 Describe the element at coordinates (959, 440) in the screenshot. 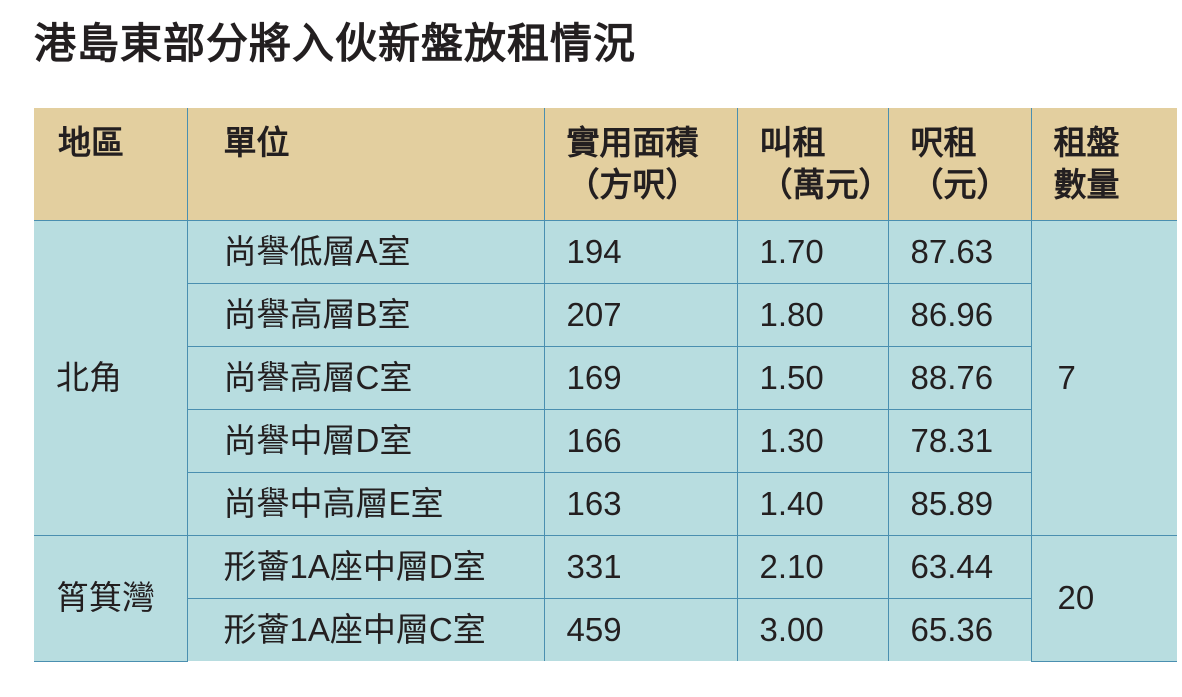

I see `psf-cell: 78.31` at that location.